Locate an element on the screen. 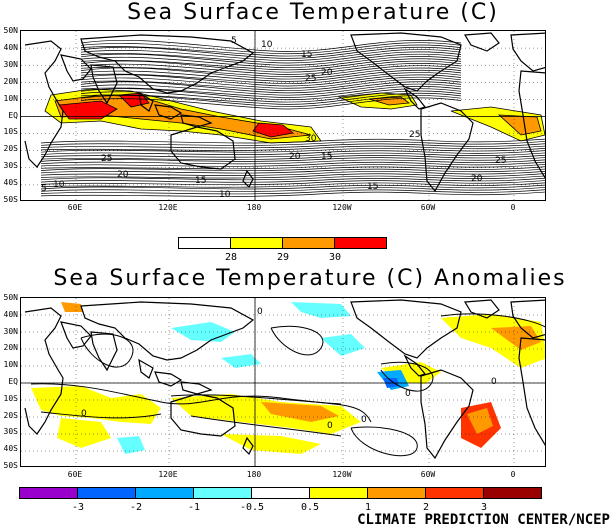  colorbar-tick-label: 30 is located at coordinates (335, 257).